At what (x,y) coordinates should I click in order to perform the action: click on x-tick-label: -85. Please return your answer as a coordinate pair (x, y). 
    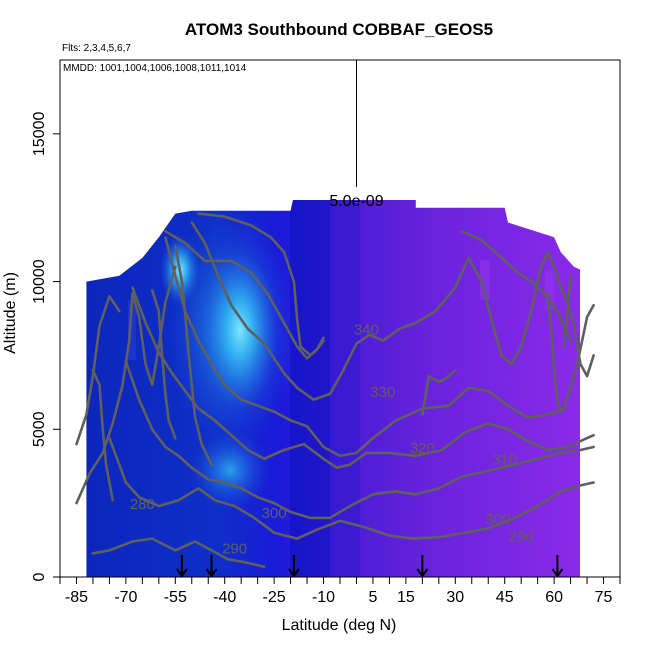
    Looking at the image, I should click on (76, 597).